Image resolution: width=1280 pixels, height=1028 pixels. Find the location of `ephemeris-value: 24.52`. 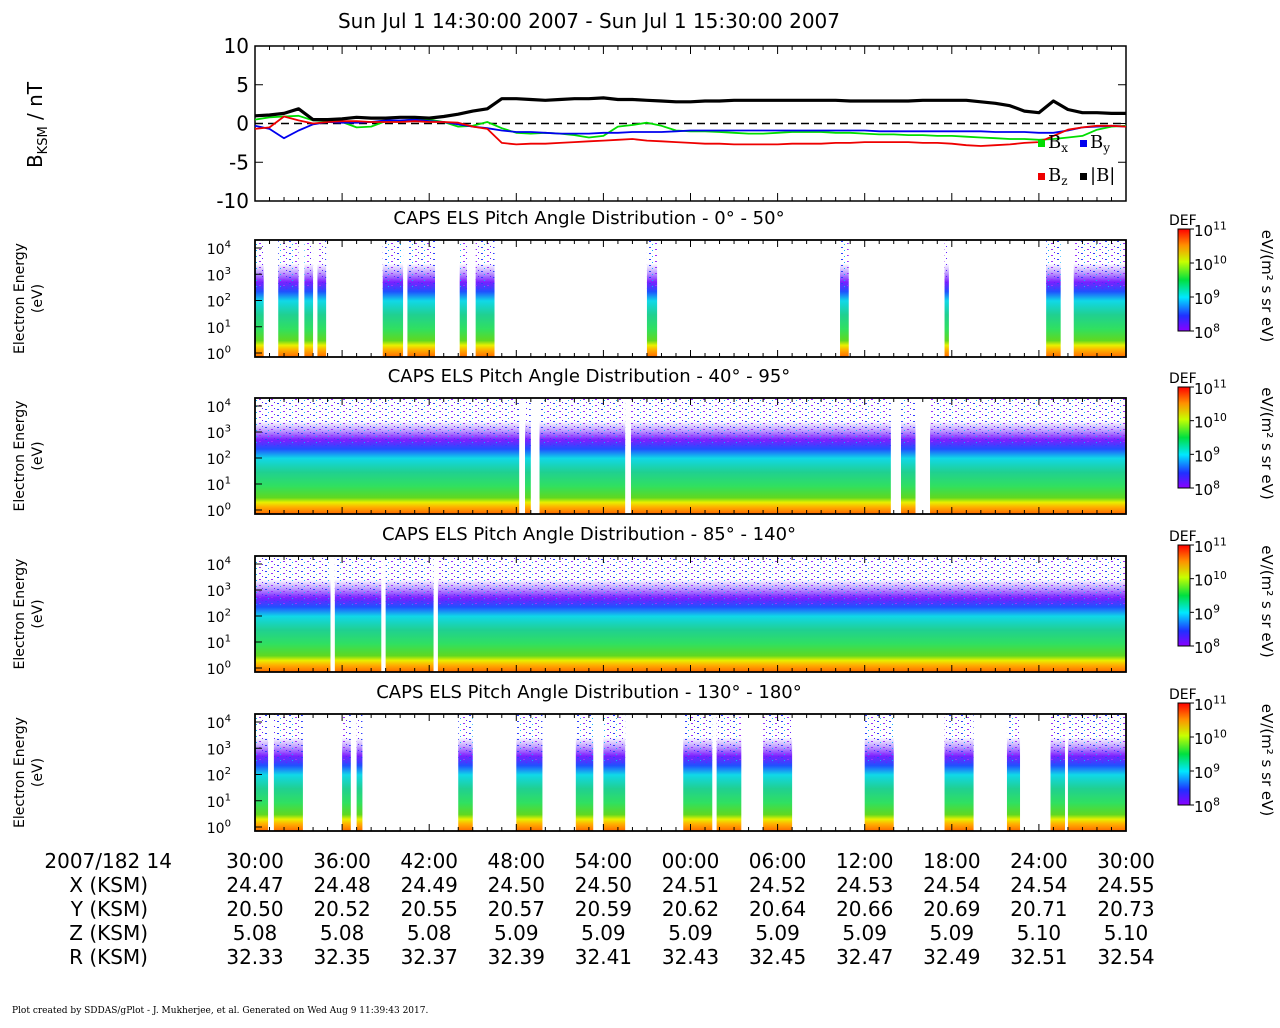

ephemeris-value: 24.52 is located at coordinates (777, 885).